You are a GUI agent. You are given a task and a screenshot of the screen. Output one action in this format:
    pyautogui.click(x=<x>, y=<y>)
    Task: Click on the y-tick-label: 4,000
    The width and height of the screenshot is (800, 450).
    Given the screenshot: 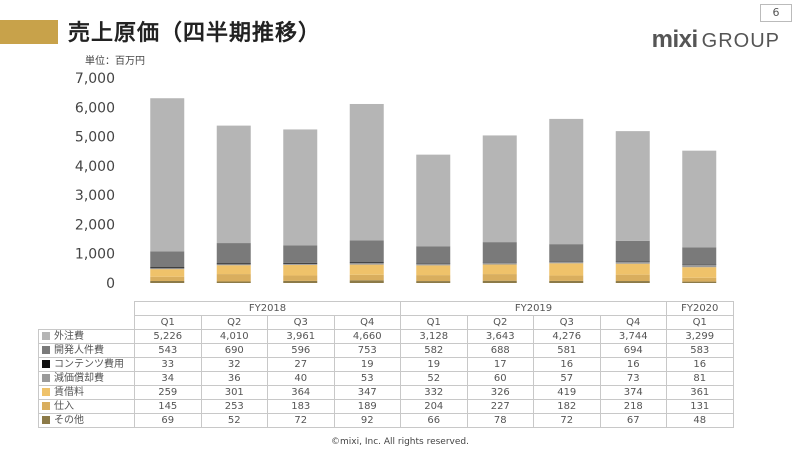 What is the action you would take?
    pyautogui.click(x=95, y=167)
    